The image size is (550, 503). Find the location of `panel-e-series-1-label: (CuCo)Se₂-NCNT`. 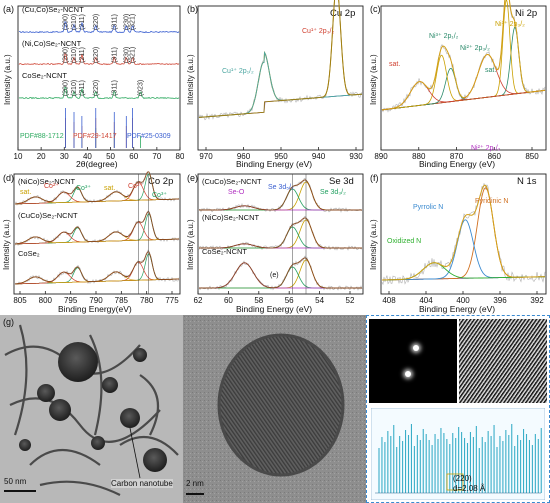

panel-e-series-1-label: (CuCo)Se₂-NCNT is located at coordinates (232, 181).